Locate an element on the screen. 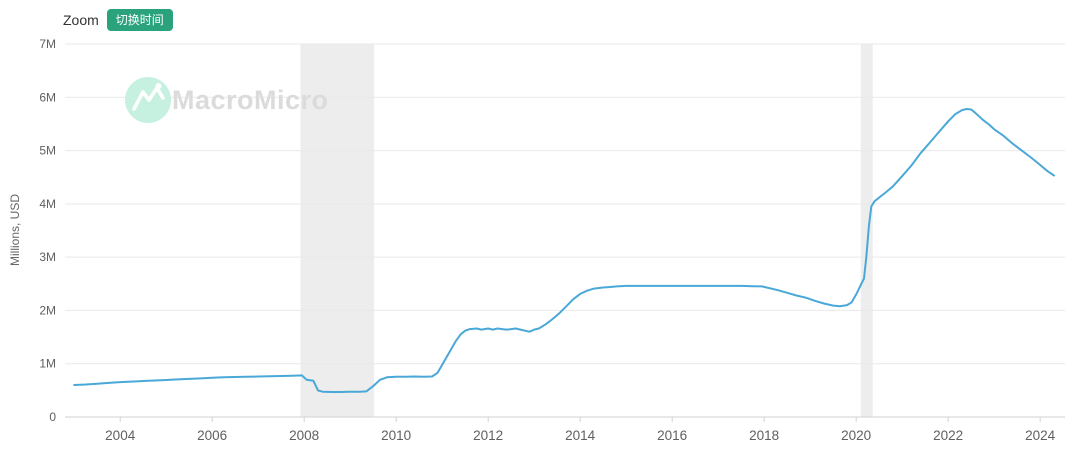 The height and width of the screenshot is (460, 1080). x-tick-label: 2022 is located at coordinates (948, 435).